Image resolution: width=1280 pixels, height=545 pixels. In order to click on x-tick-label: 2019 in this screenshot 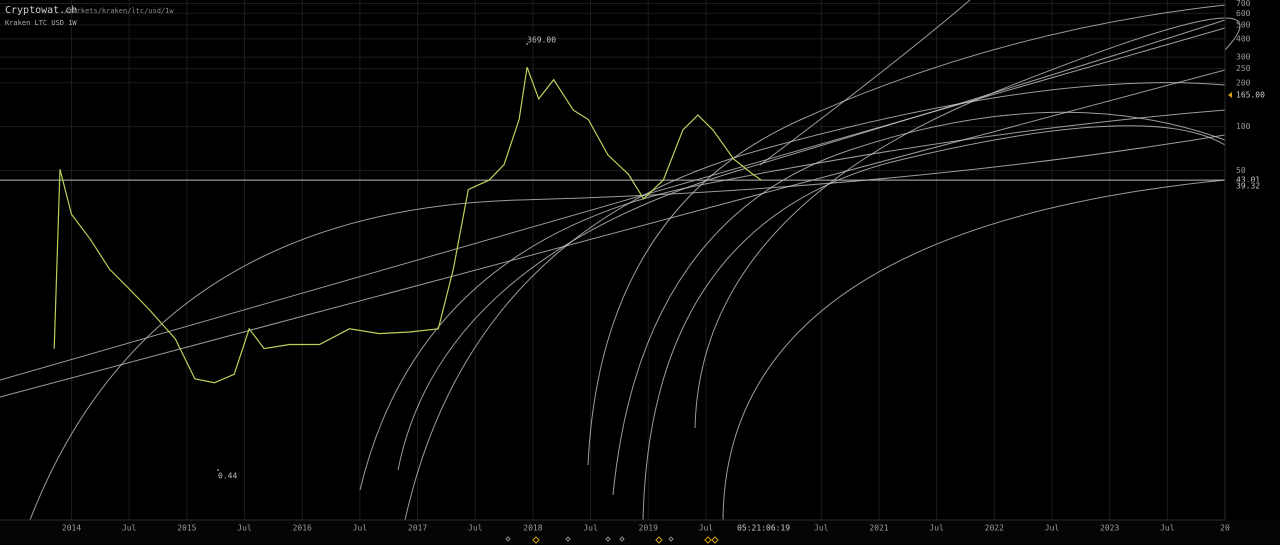, I will do `click(648, 528)`.